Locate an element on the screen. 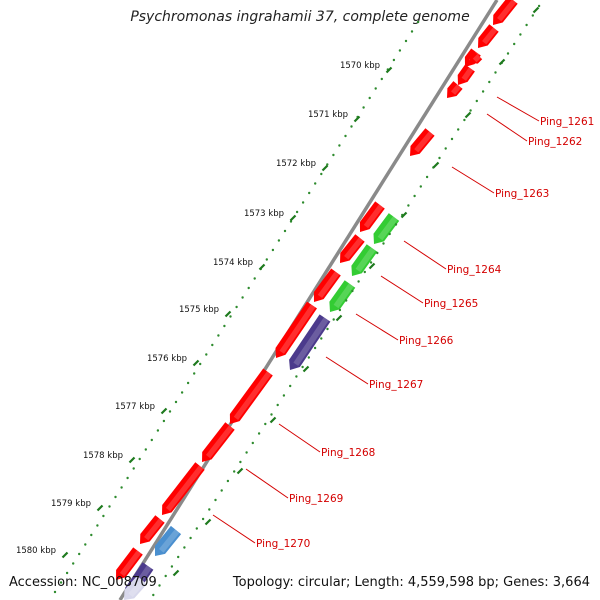 The image size is (600, 600). scale-label: 1571 kbp is located at coordinates (328, 115).